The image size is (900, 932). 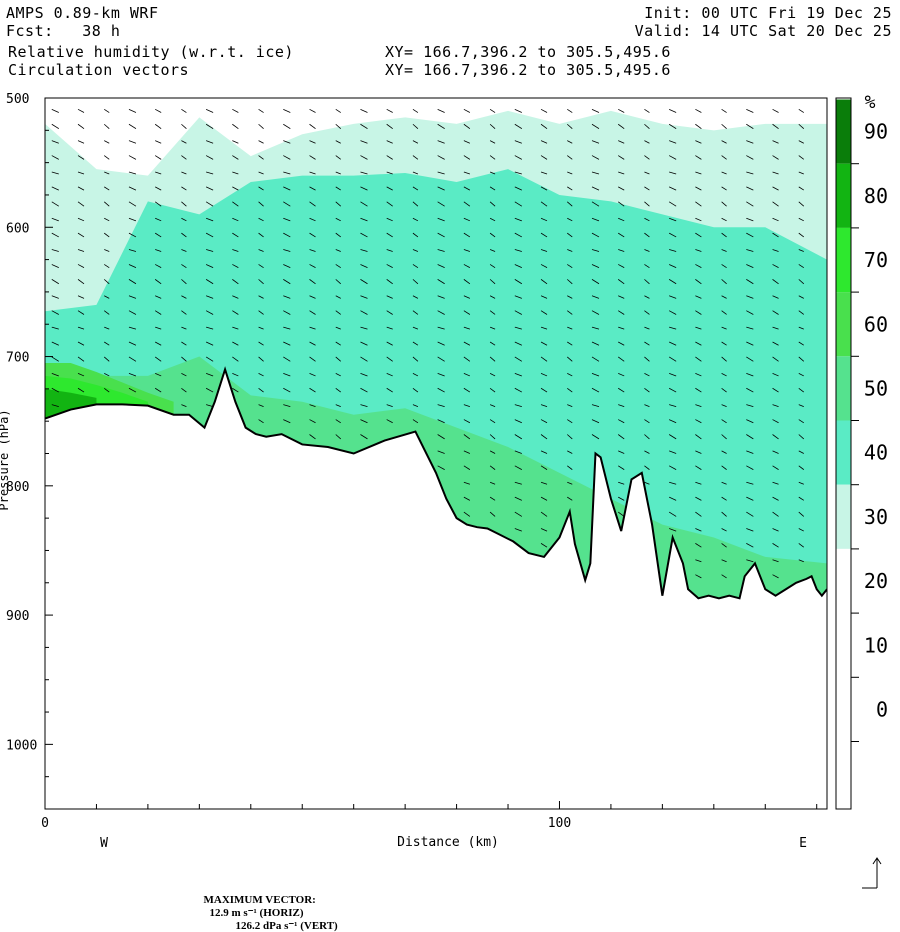 I want to click on max-vector-label: MAXIMUM VECTOR:, so click(x=259, y=900).